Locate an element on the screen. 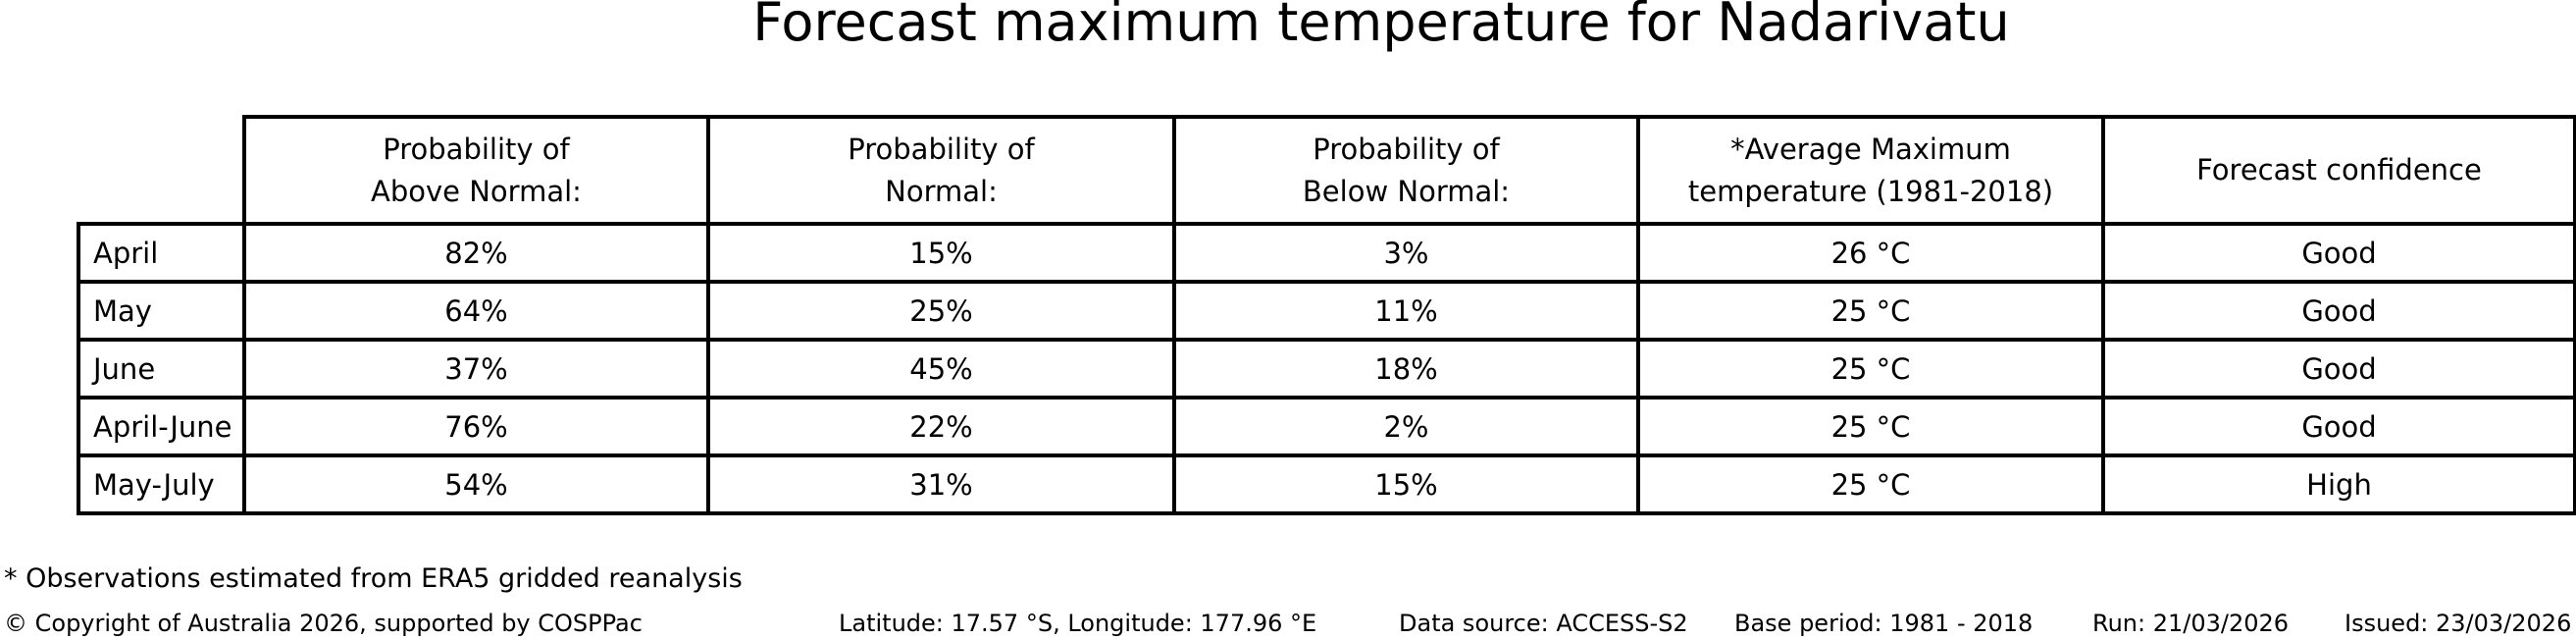  month-cell: May is located at coordinates (161, 311).